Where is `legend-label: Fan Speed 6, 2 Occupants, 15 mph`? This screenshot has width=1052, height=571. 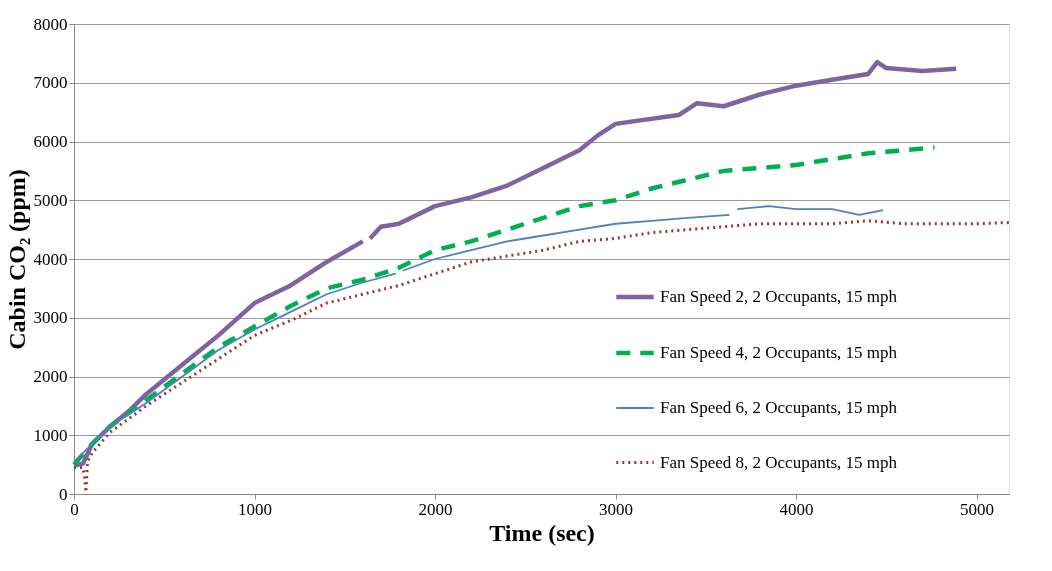
legend-label: Fan Speed 6, 2 Occupants, 15 mph is located at coordinates (779, 407).